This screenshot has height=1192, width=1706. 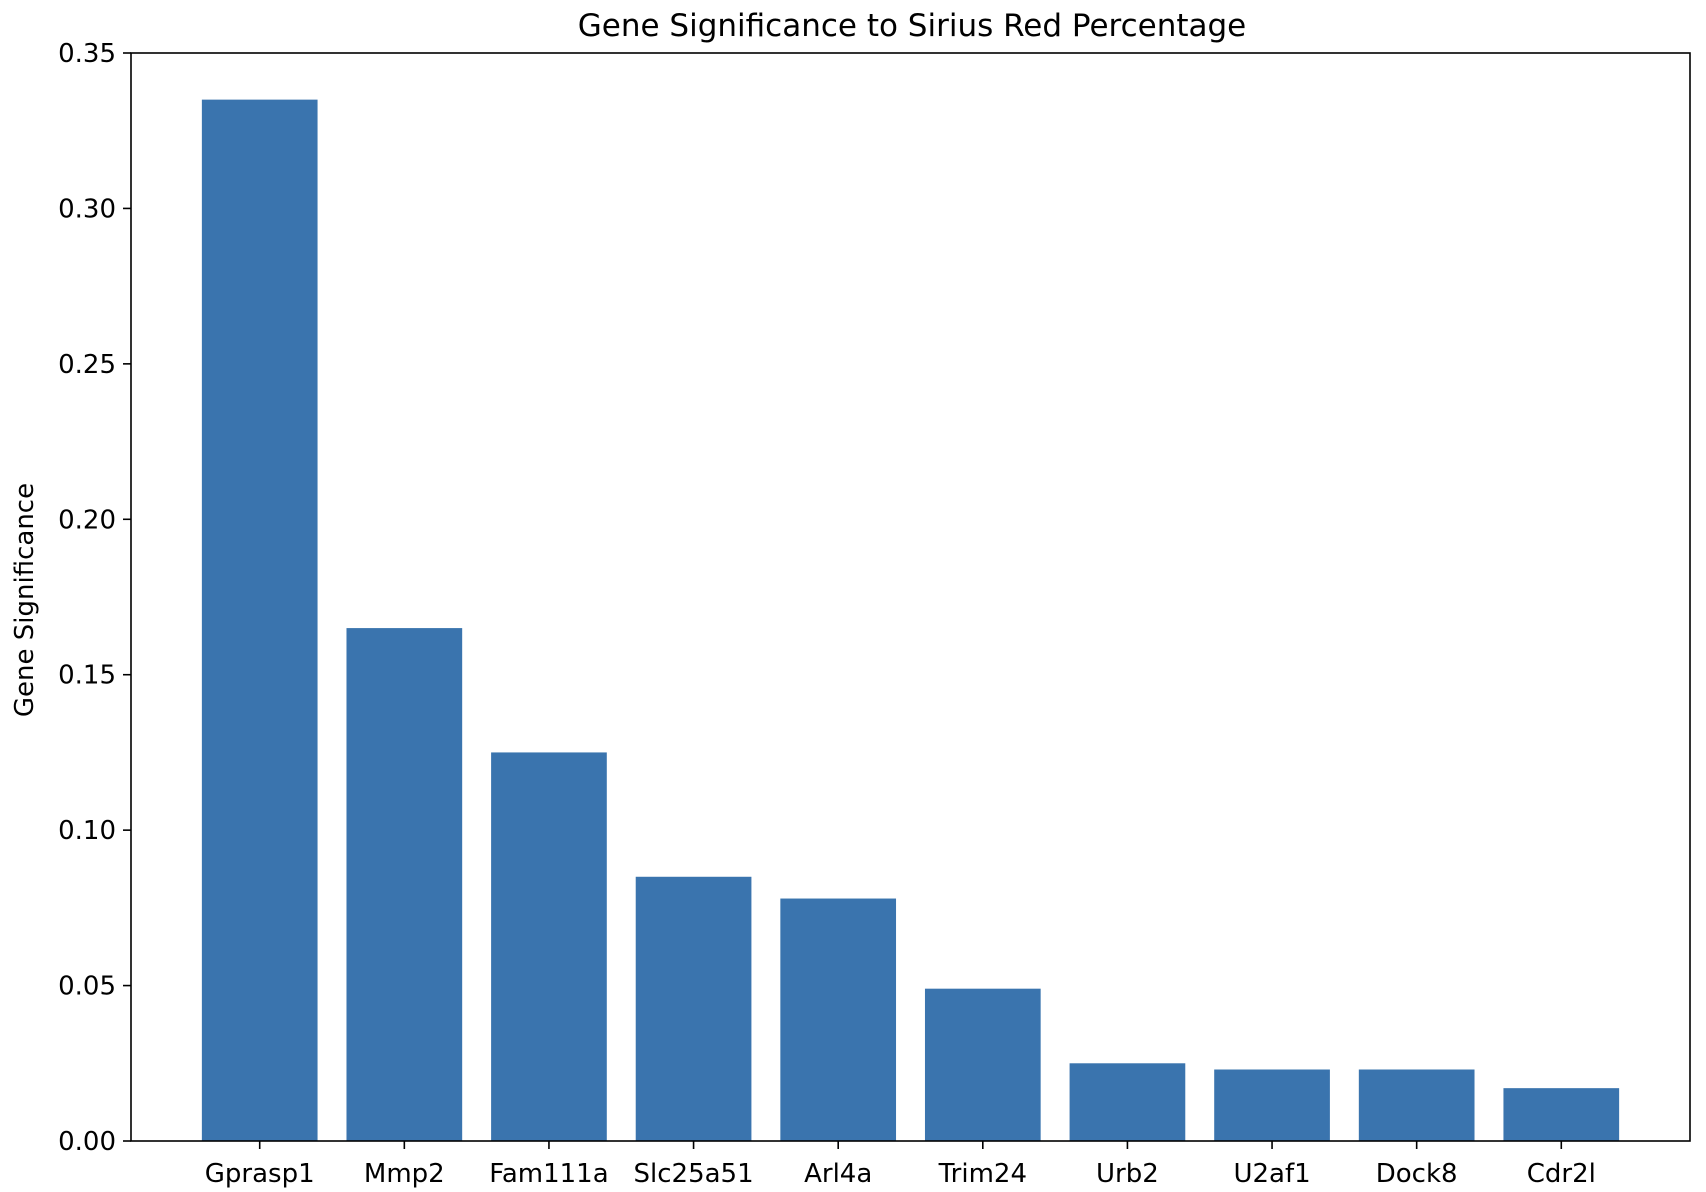 What do you see at coordinates (87, 520) in the screenshot?
I see `y-tick-label: 0.20` at bounding box center [87, 520].